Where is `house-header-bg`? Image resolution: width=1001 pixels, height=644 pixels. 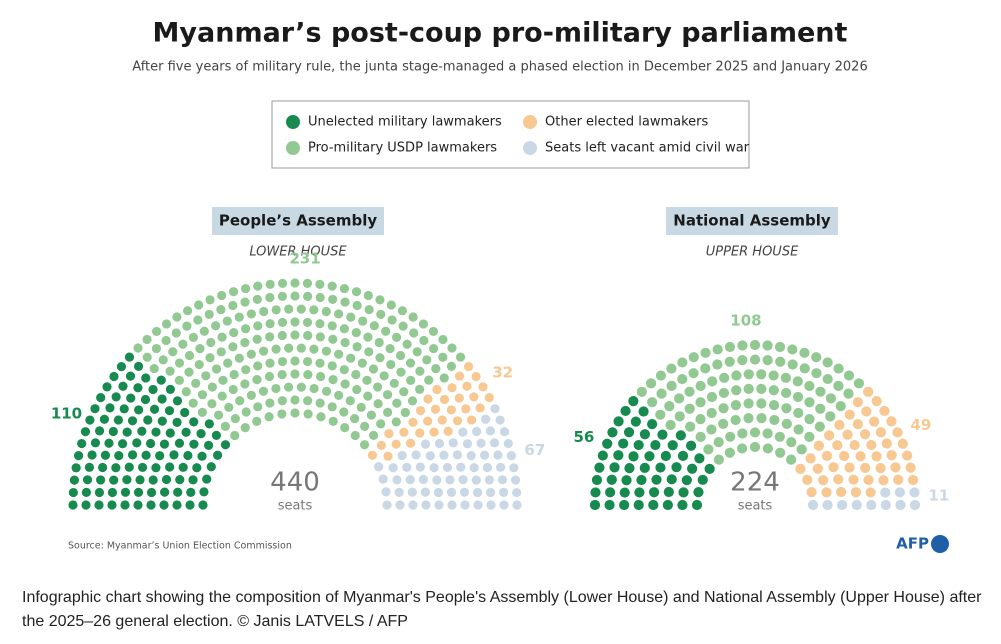 house-header-bg is located at coordinates (298, 221).